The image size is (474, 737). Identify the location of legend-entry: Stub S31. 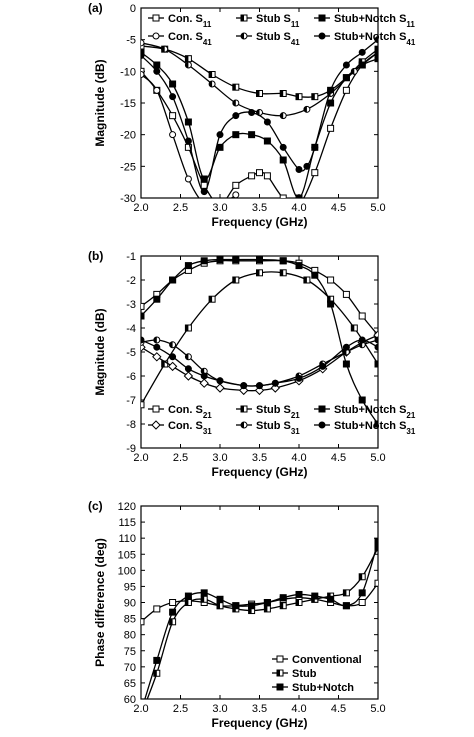
(278, 428).